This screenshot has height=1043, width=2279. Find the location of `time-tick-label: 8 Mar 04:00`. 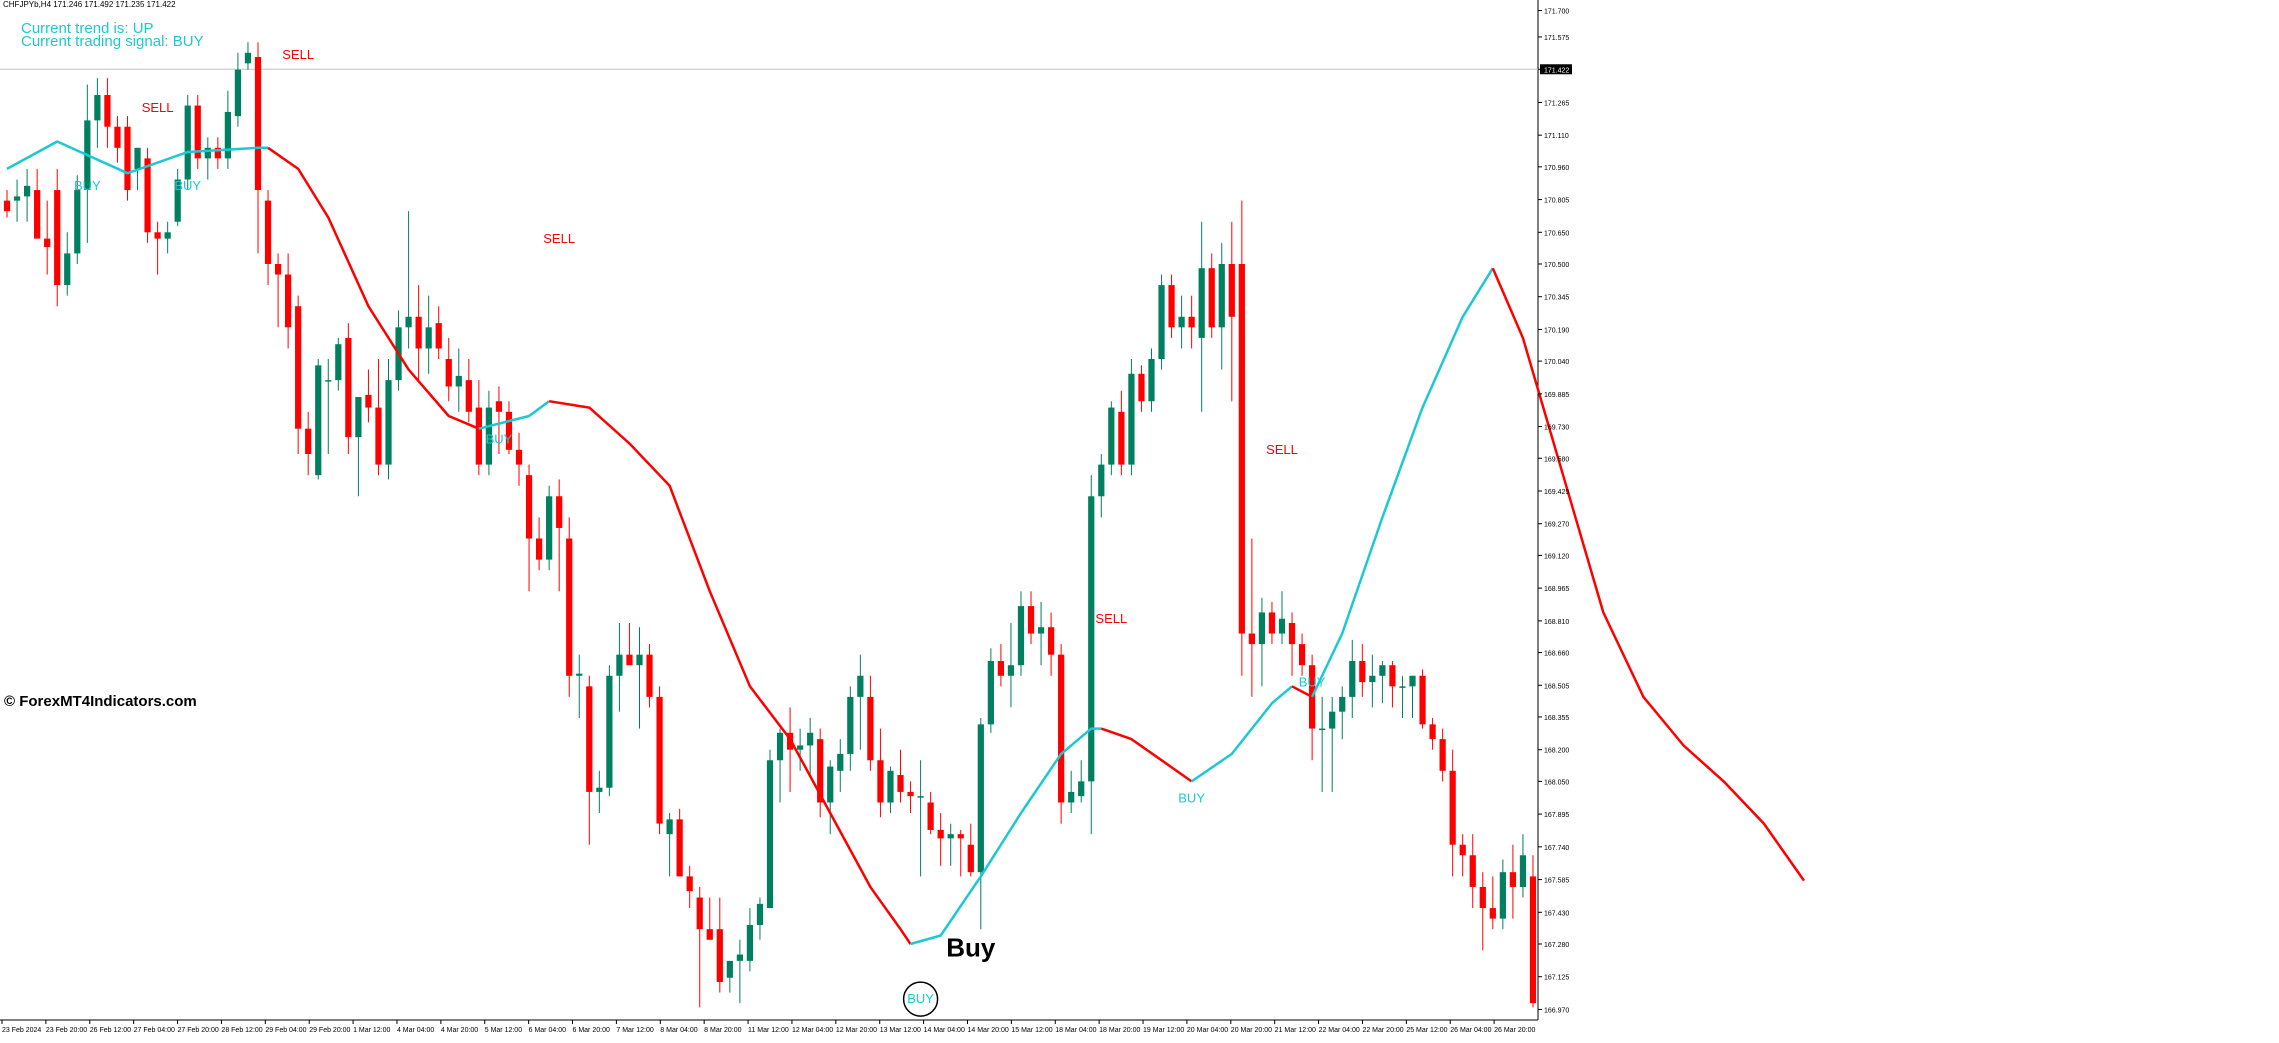

time-tick-label: 8 Mar 04:00 is located at coordinates (678, 1030).